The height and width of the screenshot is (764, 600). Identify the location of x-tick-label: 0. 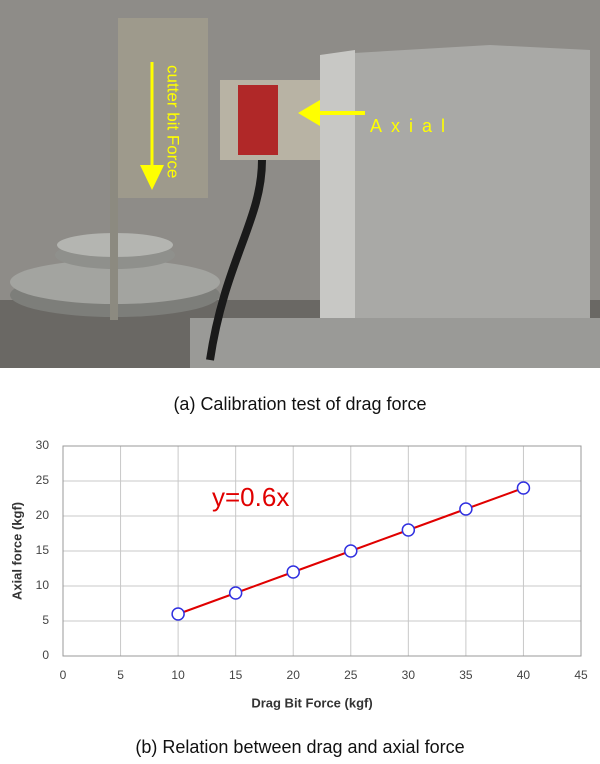
(63, 675).